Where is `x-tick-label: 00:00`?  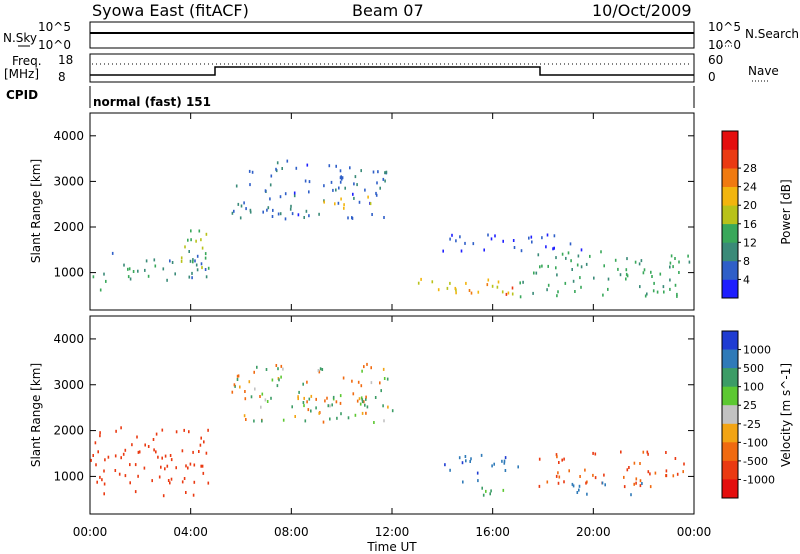 x-tick-label: 00:00 is located at coordinates (90, 532).